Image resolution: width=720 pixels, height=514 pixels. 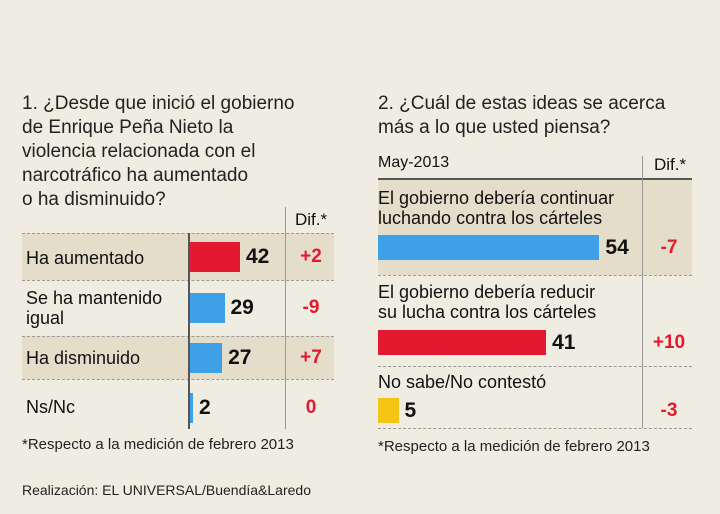 I want to click on chart-1-value-label: 42, so click(x=257, y=256).